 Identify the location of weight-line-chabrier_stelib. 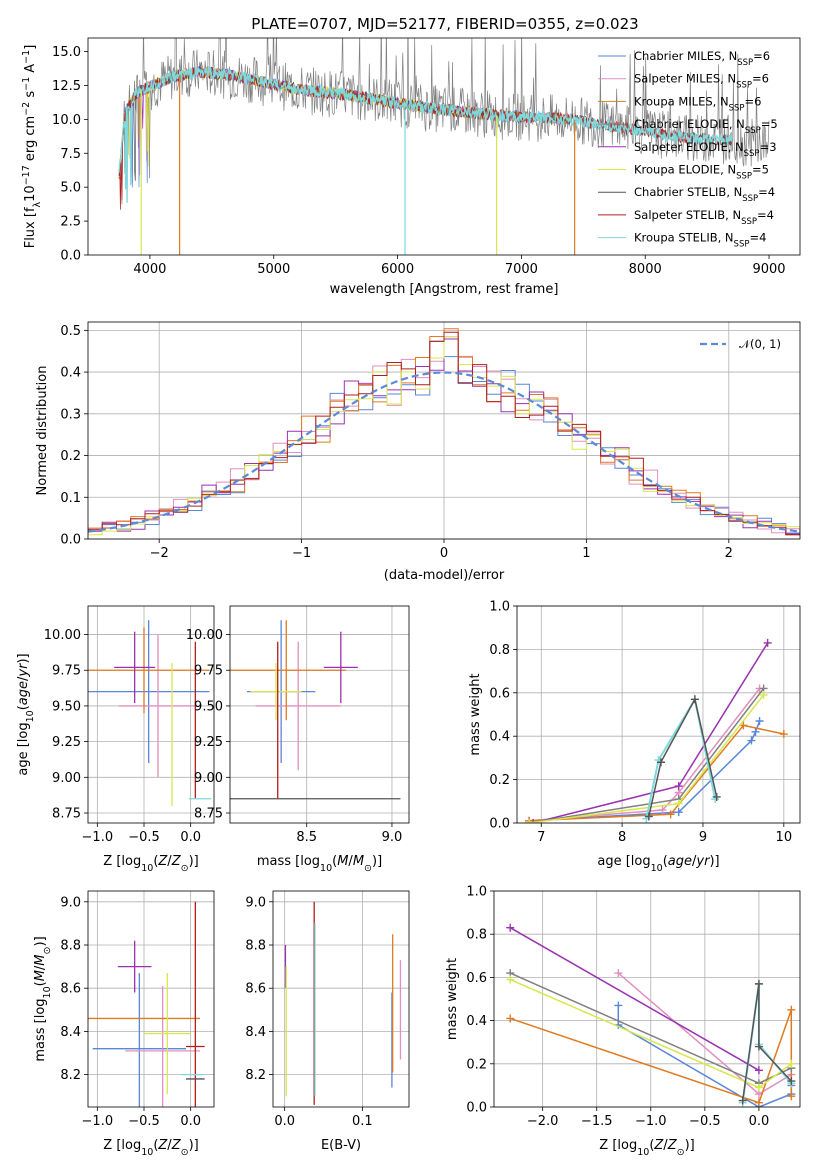
(766, 1042).